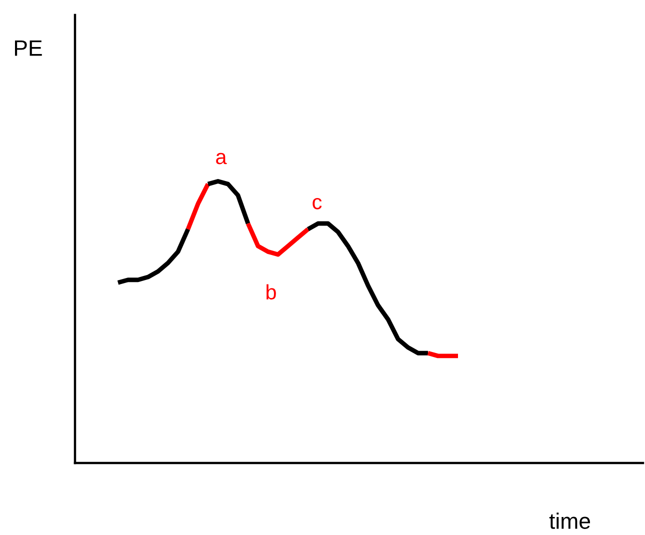  Describe the element at coordinates (271, 292) in the screenshot. I see `annotation: b` at that location.